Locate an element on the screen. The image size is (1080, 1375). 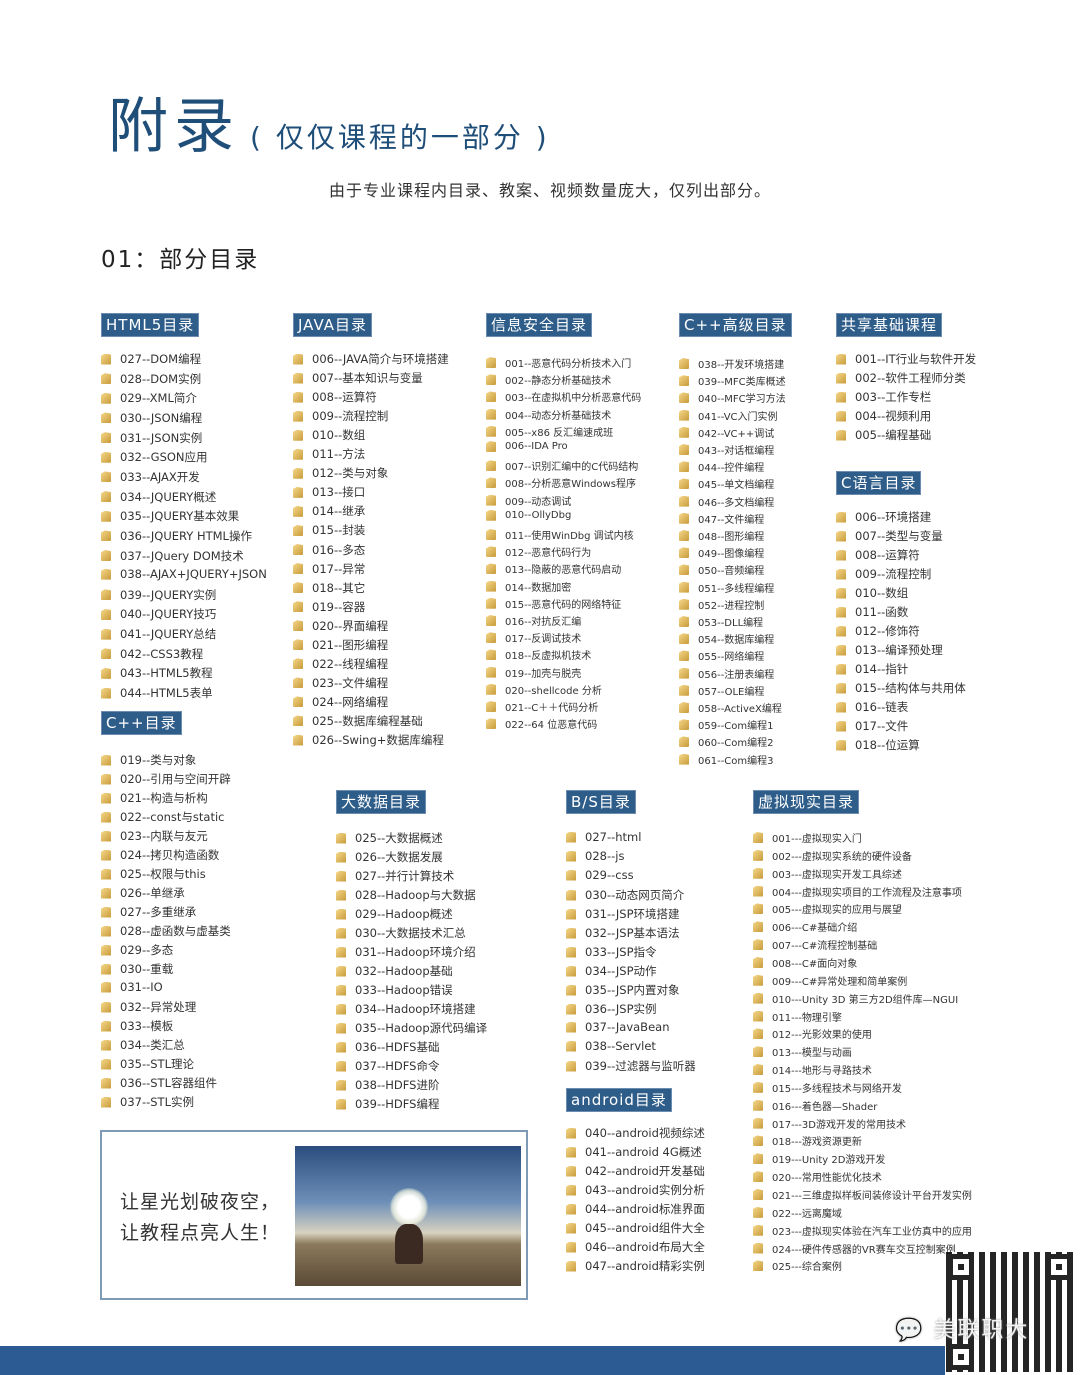
list-item: 015--恶意代码的网络特征 is located at coordinates (553, 603).